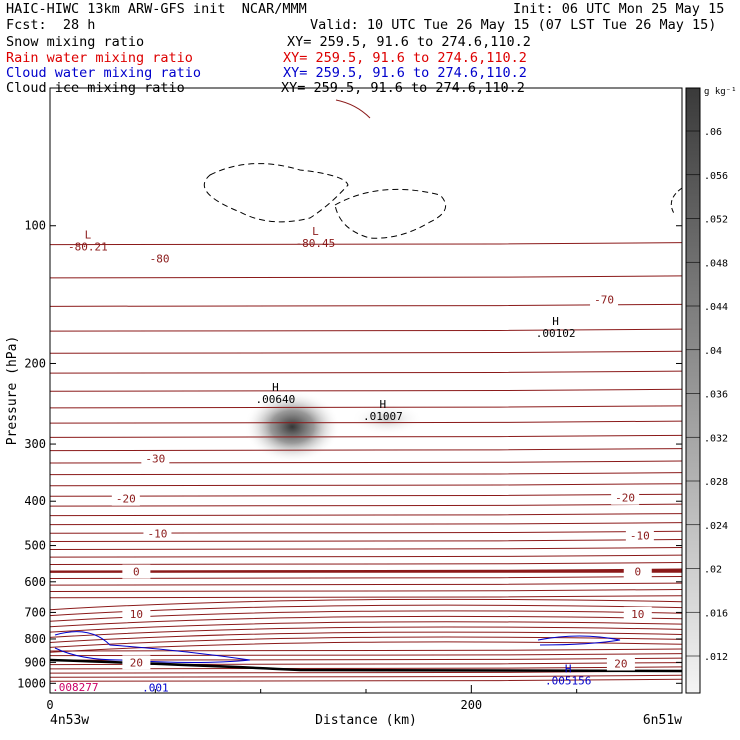  Describe the element at coordinates (716, 176) in the screenshot. I see `colorbar-tick-label: .056` at that location.